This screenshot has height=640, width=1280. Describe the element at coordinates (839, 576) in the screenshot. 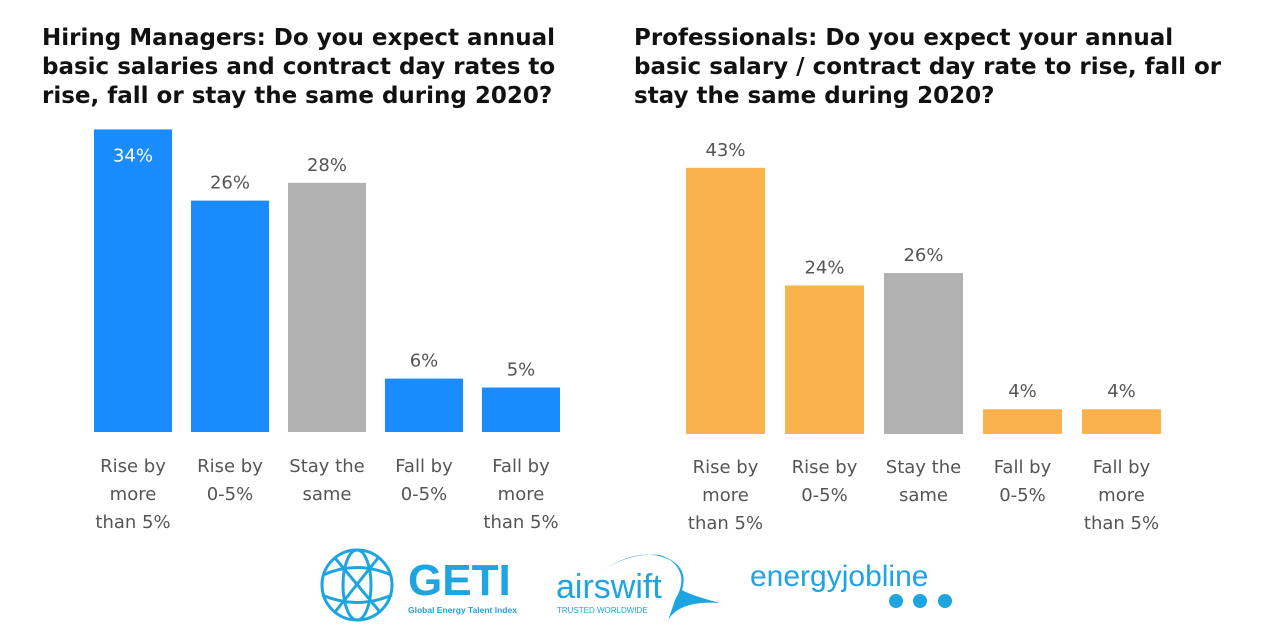

I see `energyjobline-wordmark: energyjobline` at that location.